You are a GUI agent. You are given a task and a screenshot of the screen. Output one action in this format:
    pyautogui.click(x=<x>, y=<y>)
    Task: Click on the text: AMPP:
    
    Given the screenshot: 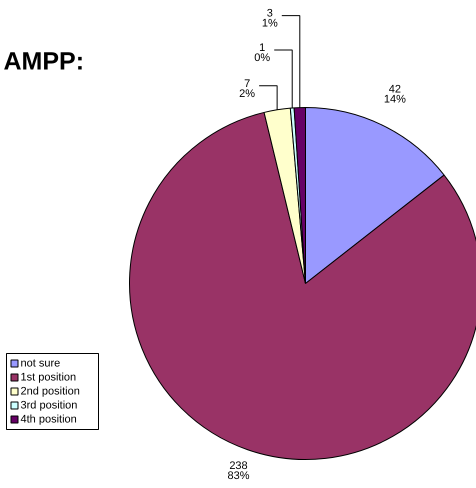 What is the action you would take?
    pyautogui.click(x=44, y=62)
    